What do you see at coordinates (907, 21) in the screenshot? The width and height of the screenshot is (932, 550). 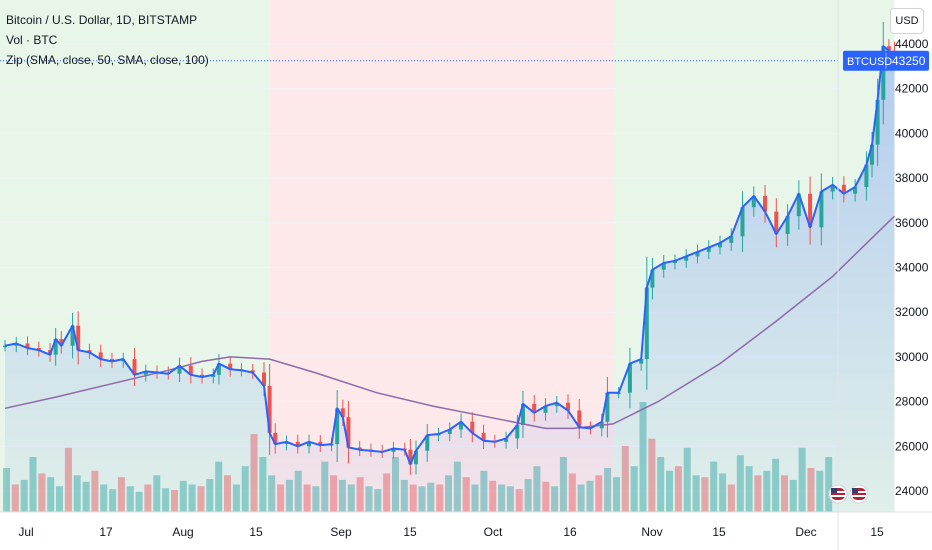 I see `currency-button: USD` at bounding box center [907, 21].